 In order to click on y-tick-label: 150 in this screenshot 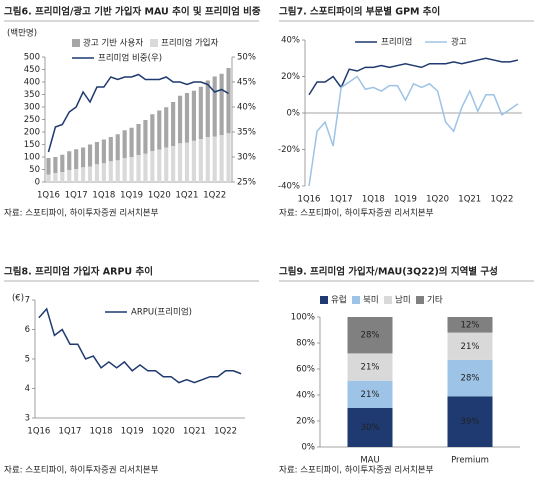, I will do `click(32, 145)`.